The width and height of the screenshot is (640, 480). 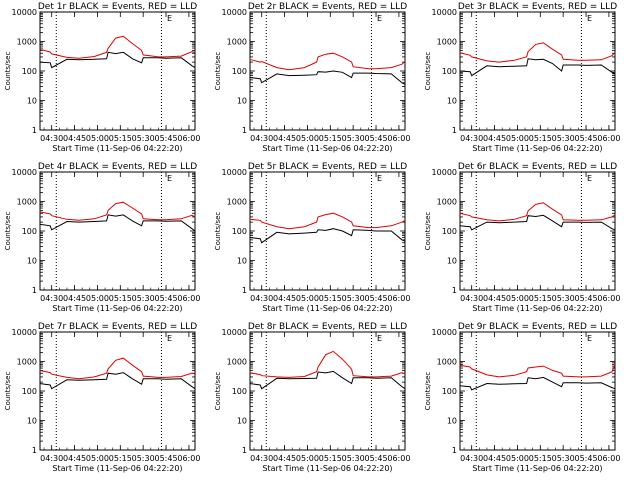 I want to click on panel-title: Det 3r BLACK = Events, RED = LLD, so click(x=537, y=7).